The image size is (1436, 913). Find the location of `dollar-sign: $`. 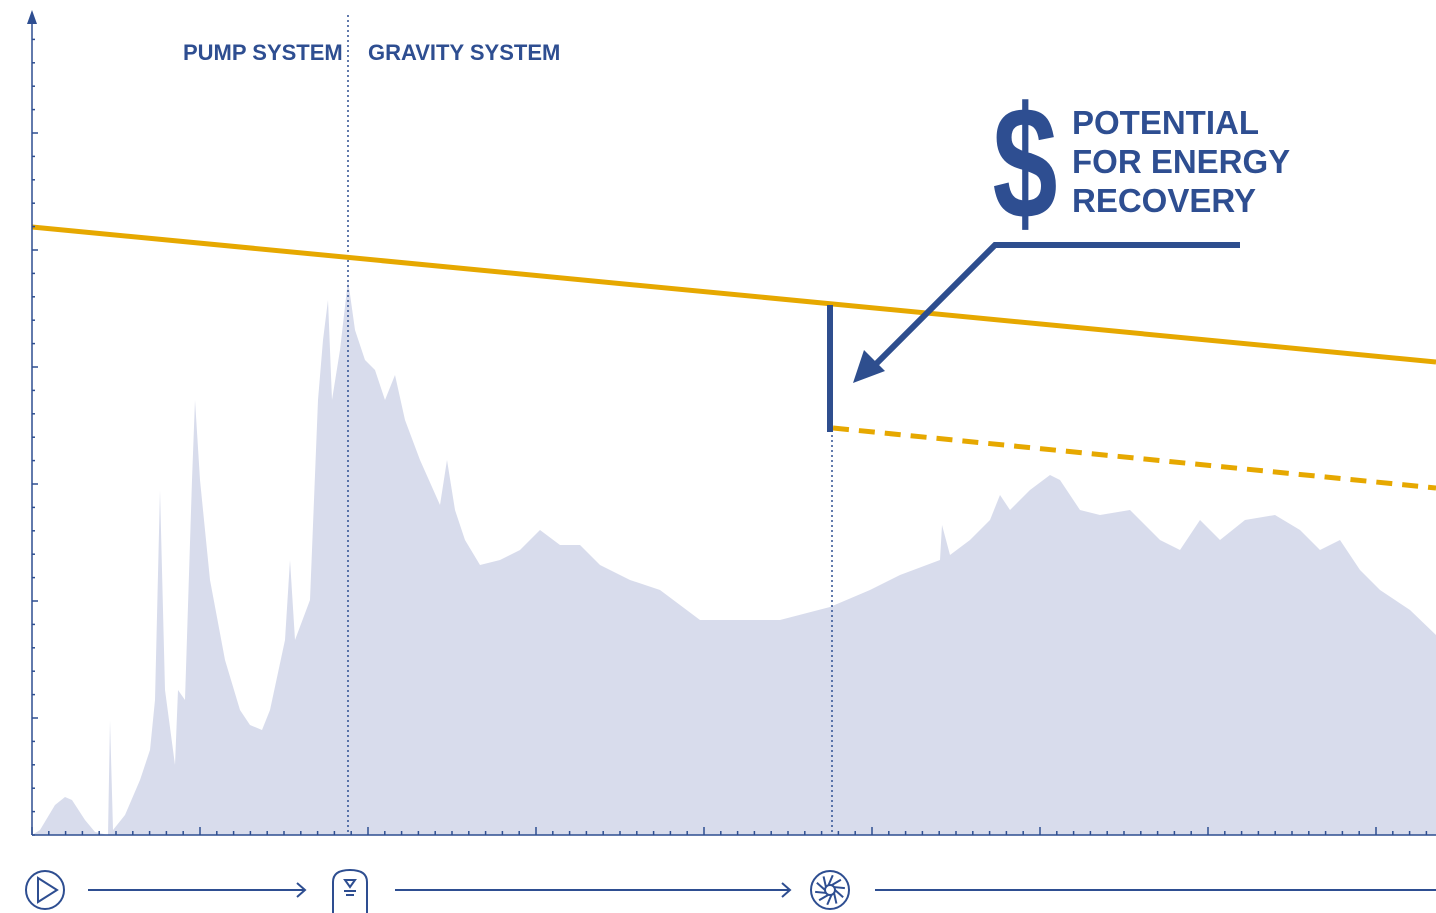

dollar-sign: $ is located at coordinates (1025, 162).